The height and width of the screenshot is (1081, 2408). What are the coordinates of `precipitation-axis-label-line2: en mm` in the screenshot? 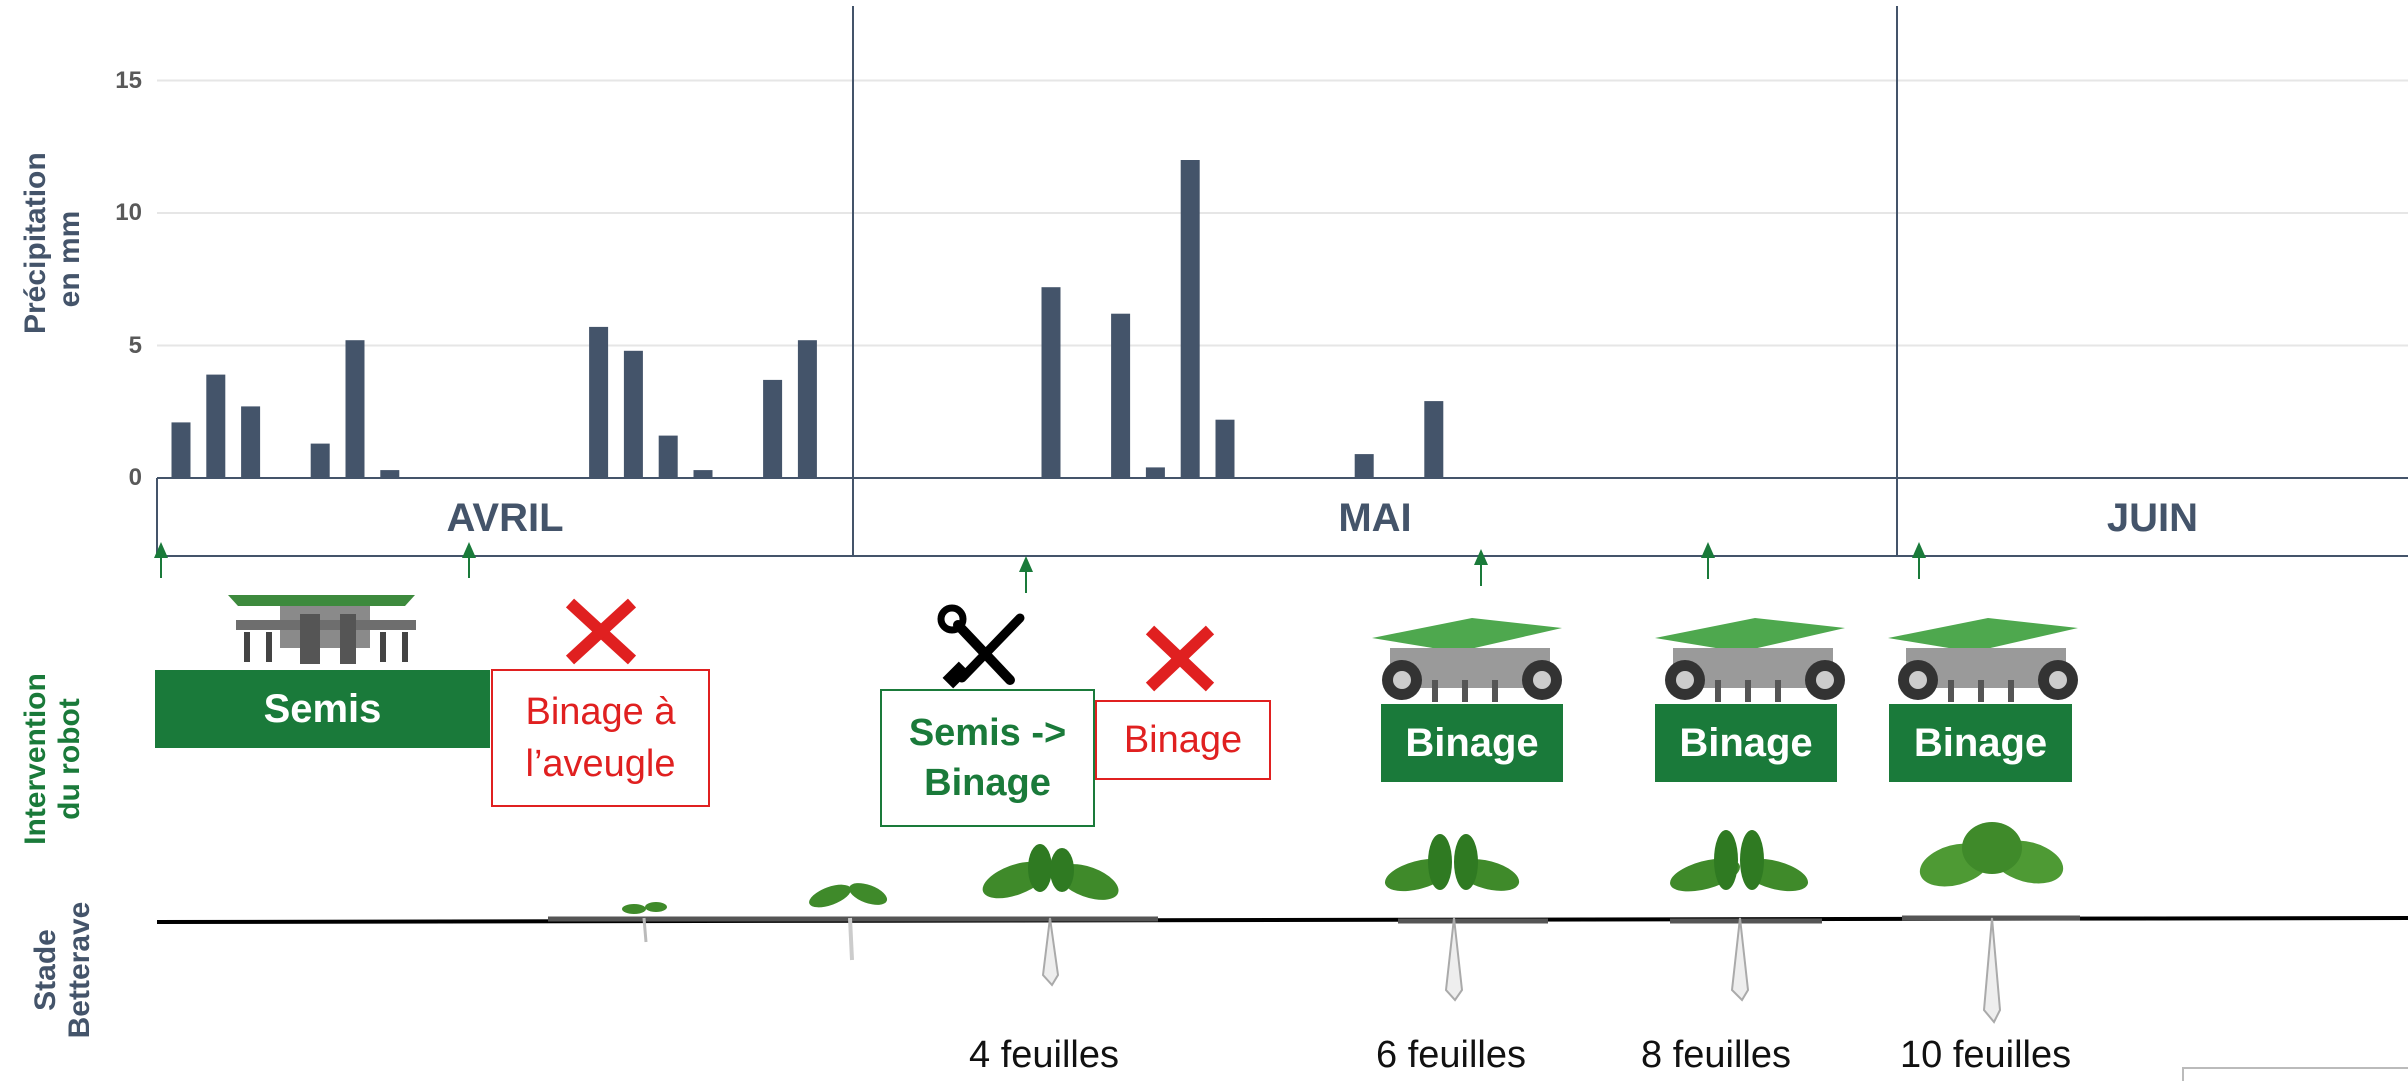 It's located at (69, 259).